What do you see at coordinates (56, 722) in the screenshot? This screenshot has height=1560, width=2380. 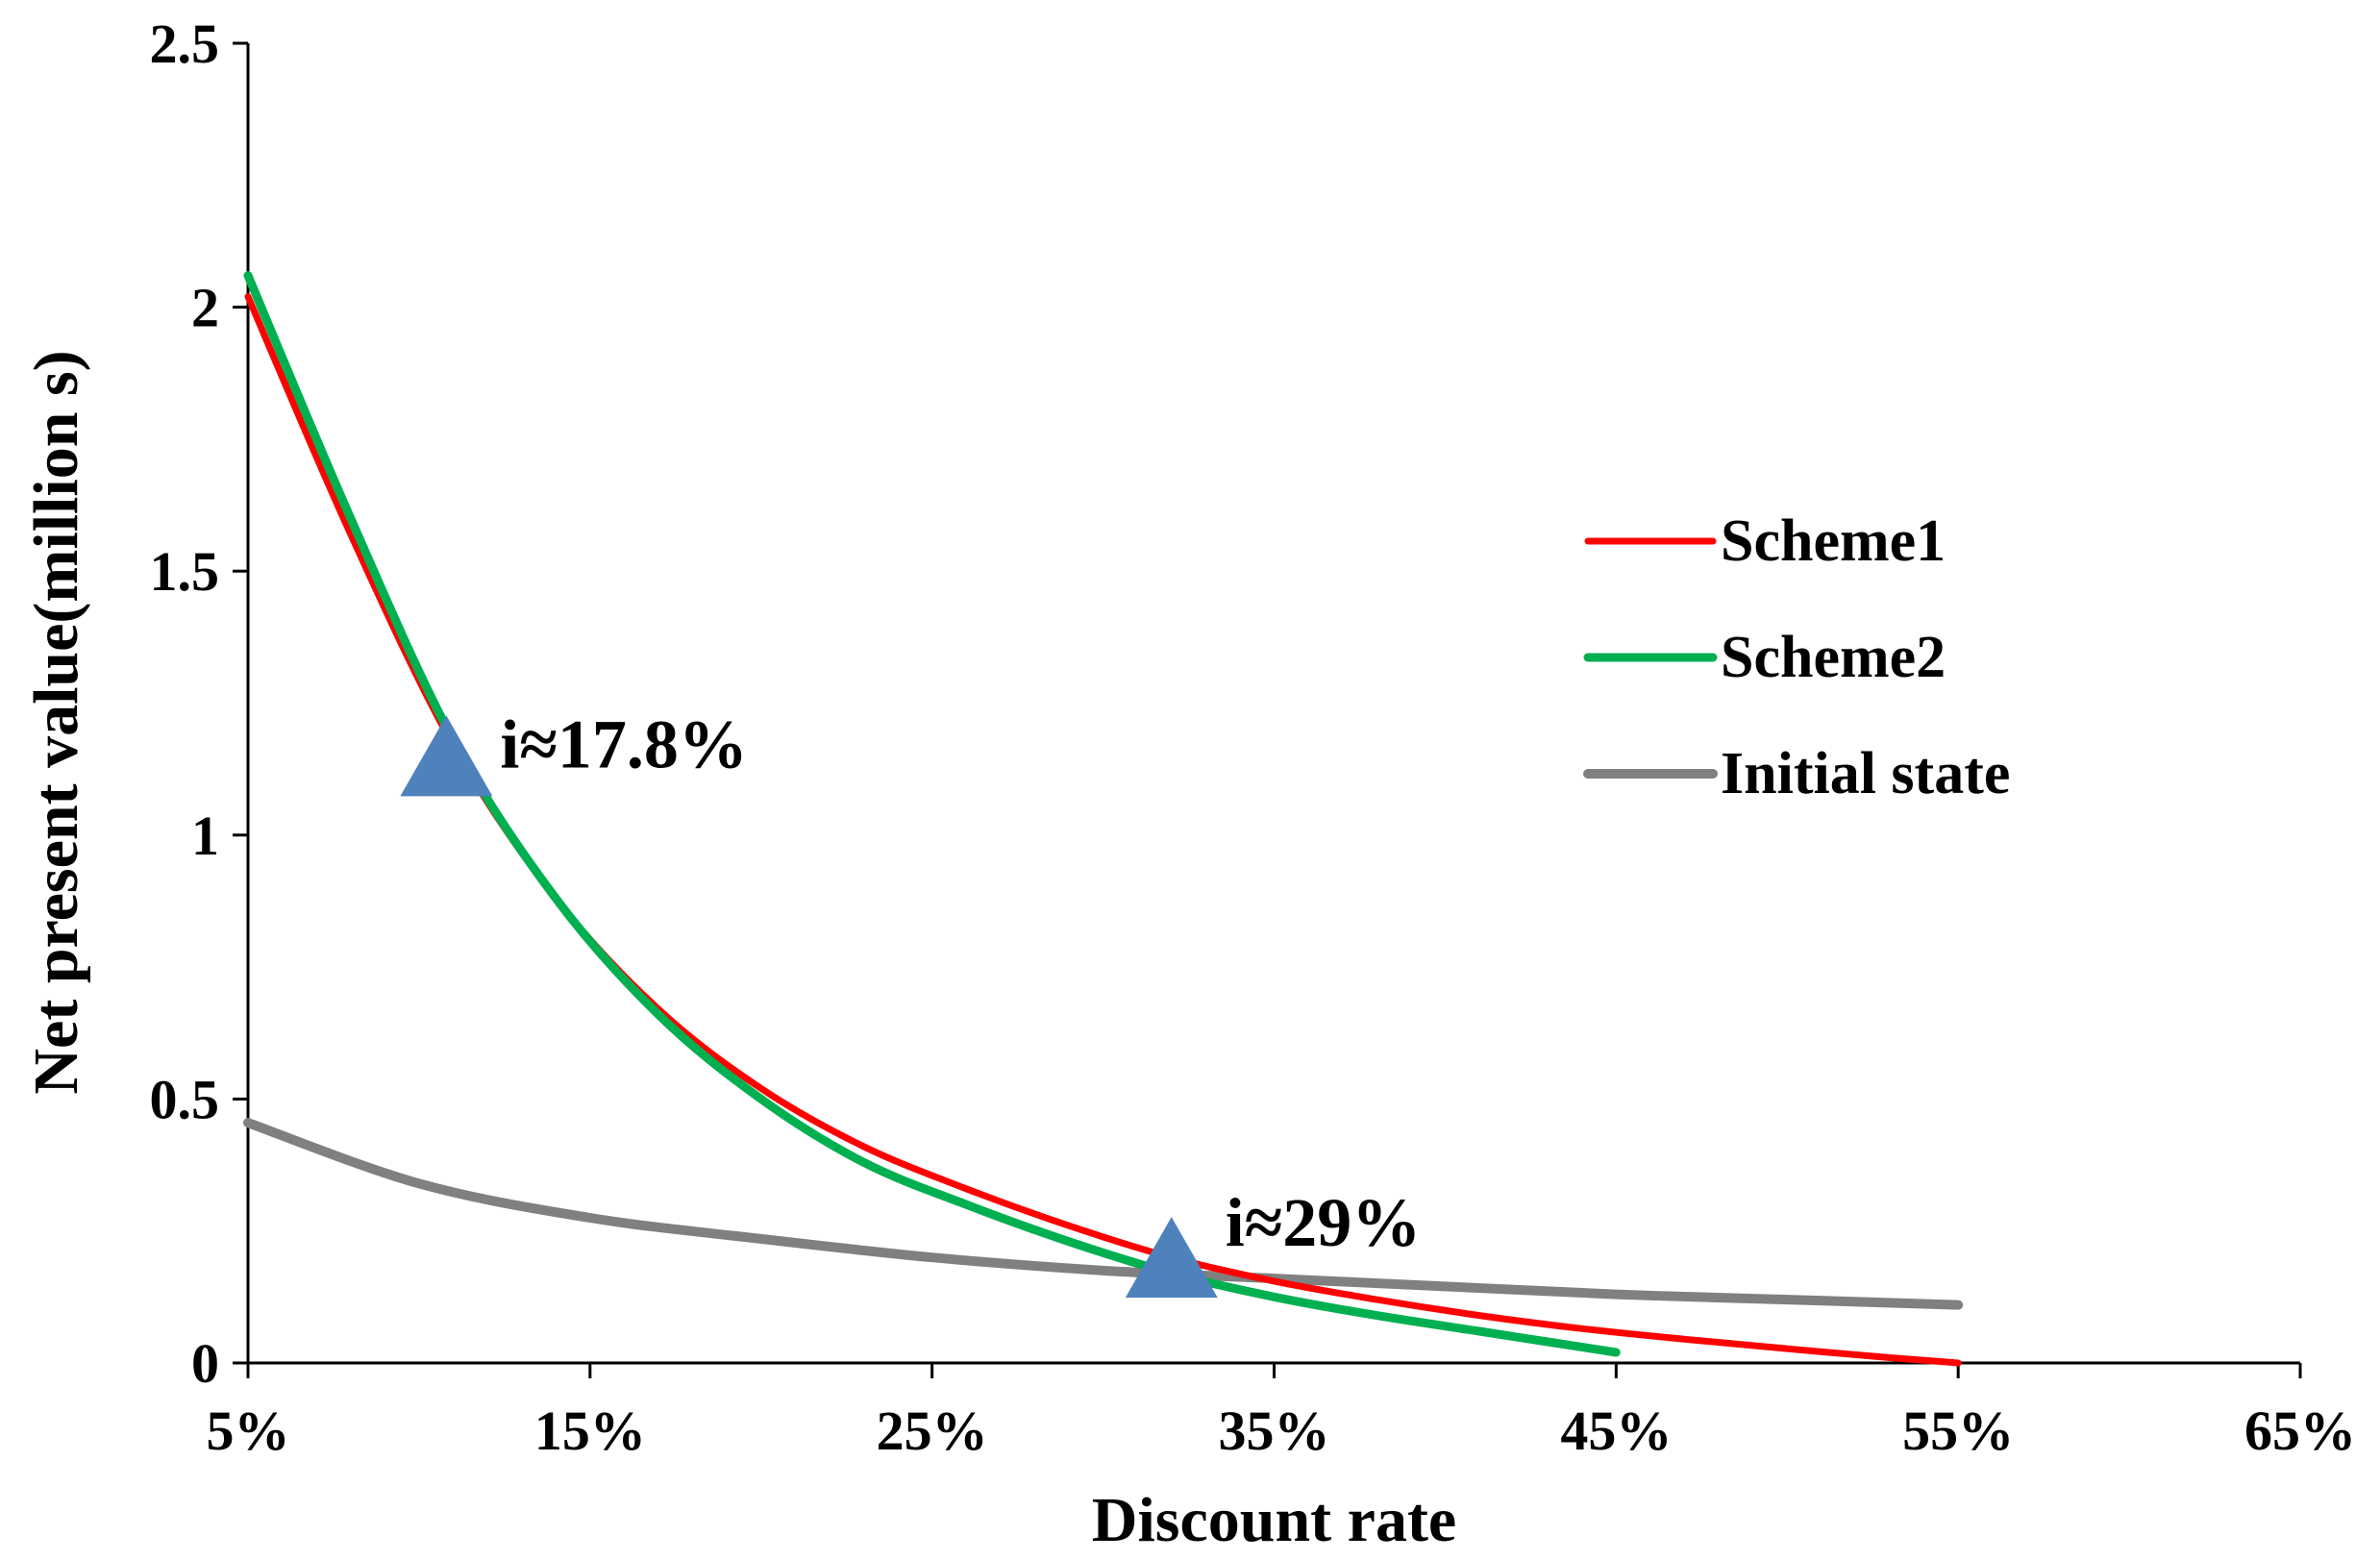 I see `y-axis-title: Net present value(million s)` at bounding box center [56, 722].